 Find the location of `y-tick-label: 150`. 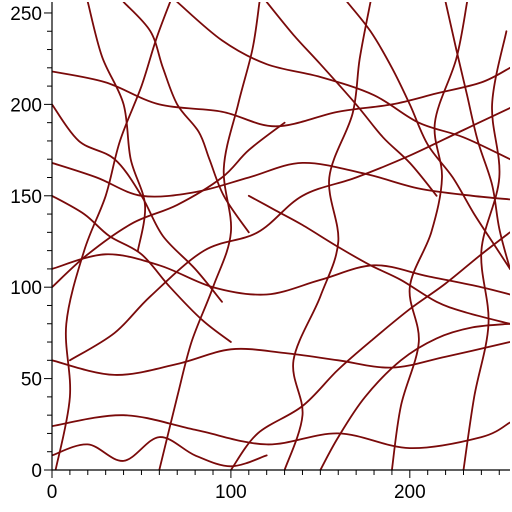

y-tick-label: 150 is located at coordinates (26, 197).